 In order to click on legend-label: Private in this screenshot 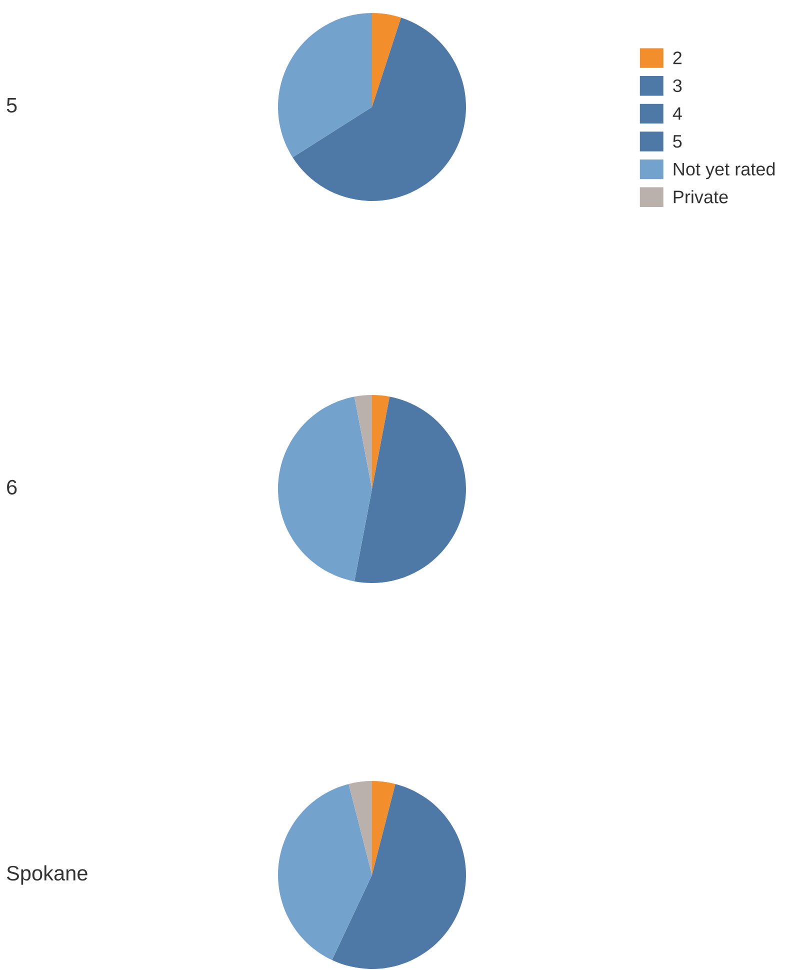, I will do `click(701, 197)`.